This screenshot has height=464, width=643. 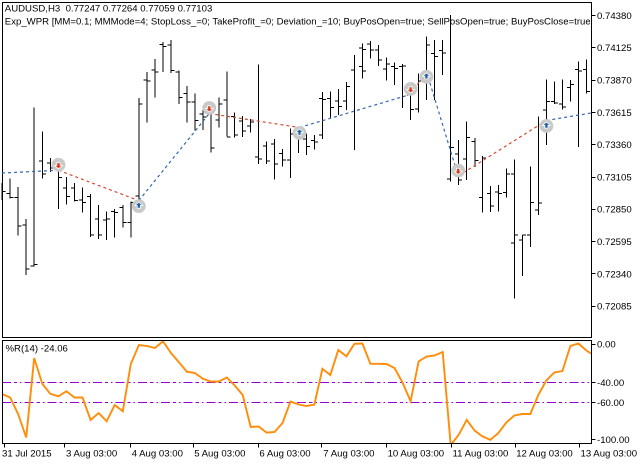 I want to click on svg-text: 13 Aug 03:00, so click(x=609, y=454).